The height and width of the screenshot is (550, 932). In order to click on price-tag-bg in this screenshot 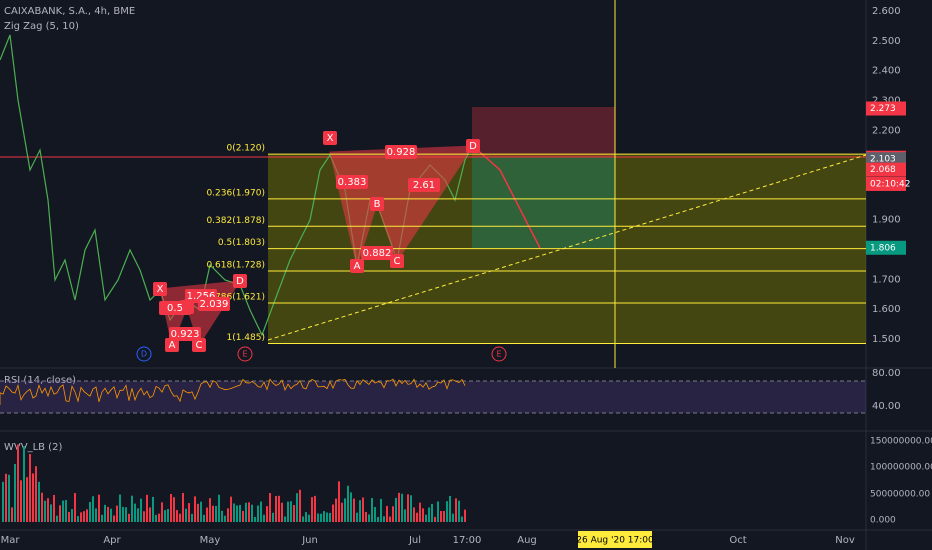, I will do `click(886, 247)`.